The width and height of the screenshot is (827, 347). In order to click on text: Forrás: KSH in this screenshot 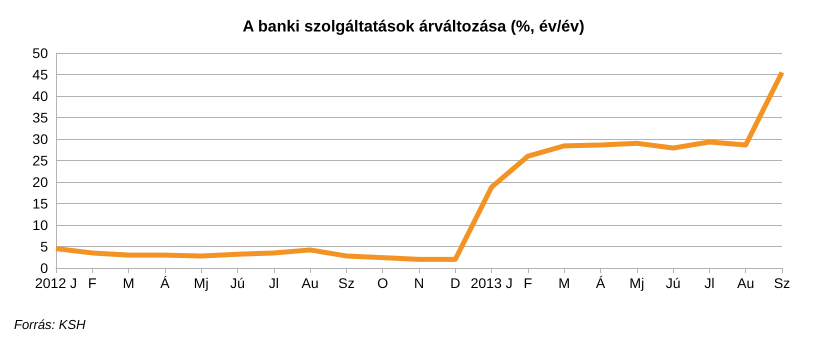, I will do `click(50, 324)`.